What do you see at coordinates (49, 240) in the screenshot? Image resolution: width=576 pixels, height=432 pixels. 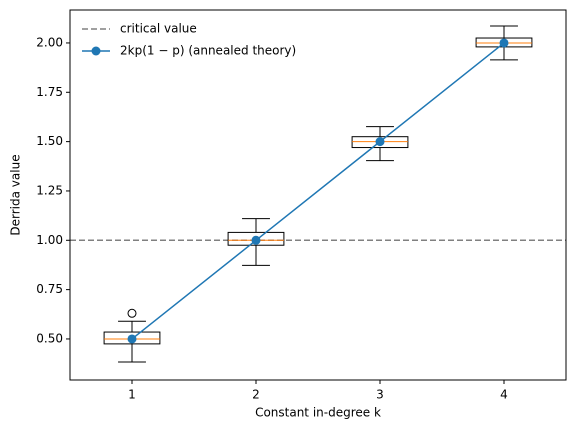 I see `y-tick-label: 1.00` at bounding box center [49, 240].